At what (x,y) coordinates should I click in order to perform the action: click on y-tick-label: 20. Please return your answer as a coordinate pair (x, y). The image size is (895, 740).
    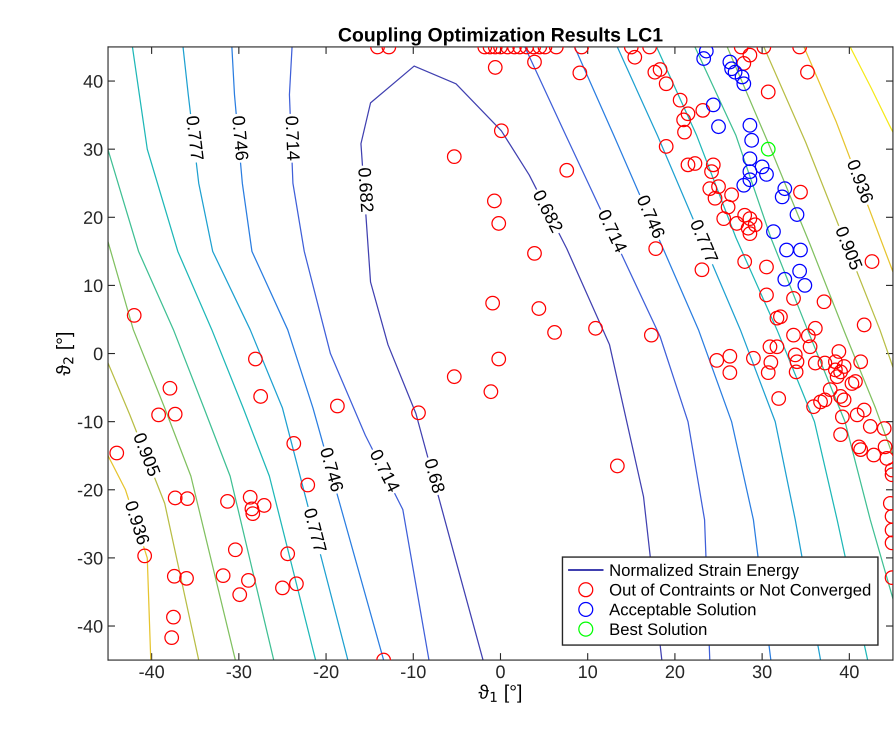
    Looking at the image, I should click on (93, 217).